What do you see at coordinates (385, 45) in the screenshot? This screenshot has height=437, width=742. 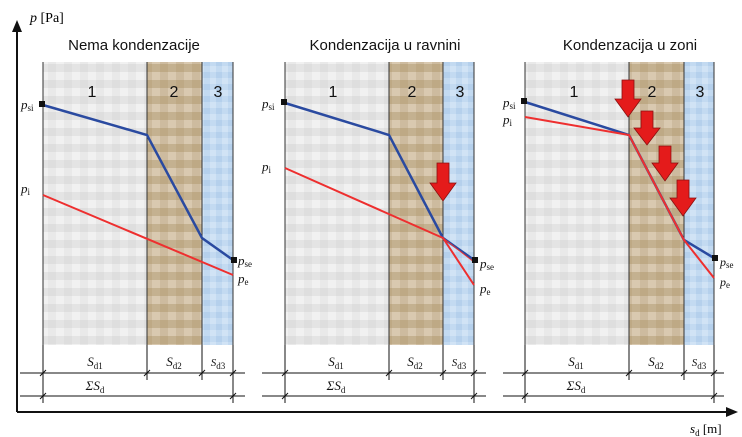 I see `panel-title: Kondenzacija u ravnini` at bounding box center [385, 45].